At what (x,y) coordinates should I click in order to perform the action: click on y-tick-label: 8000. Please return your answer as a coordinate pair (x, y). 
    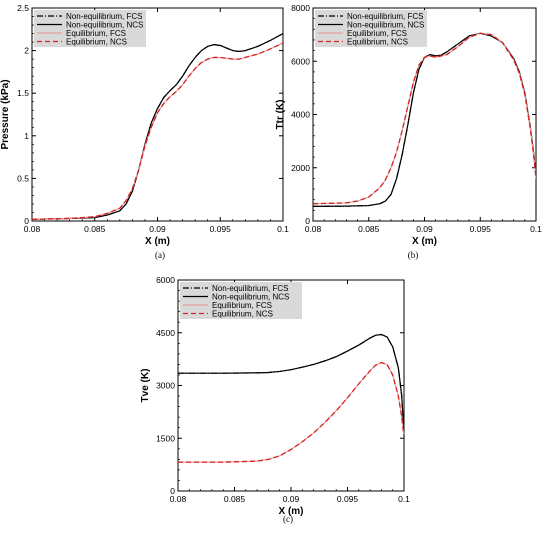
    Looking at the image, I should click on (300, 8).